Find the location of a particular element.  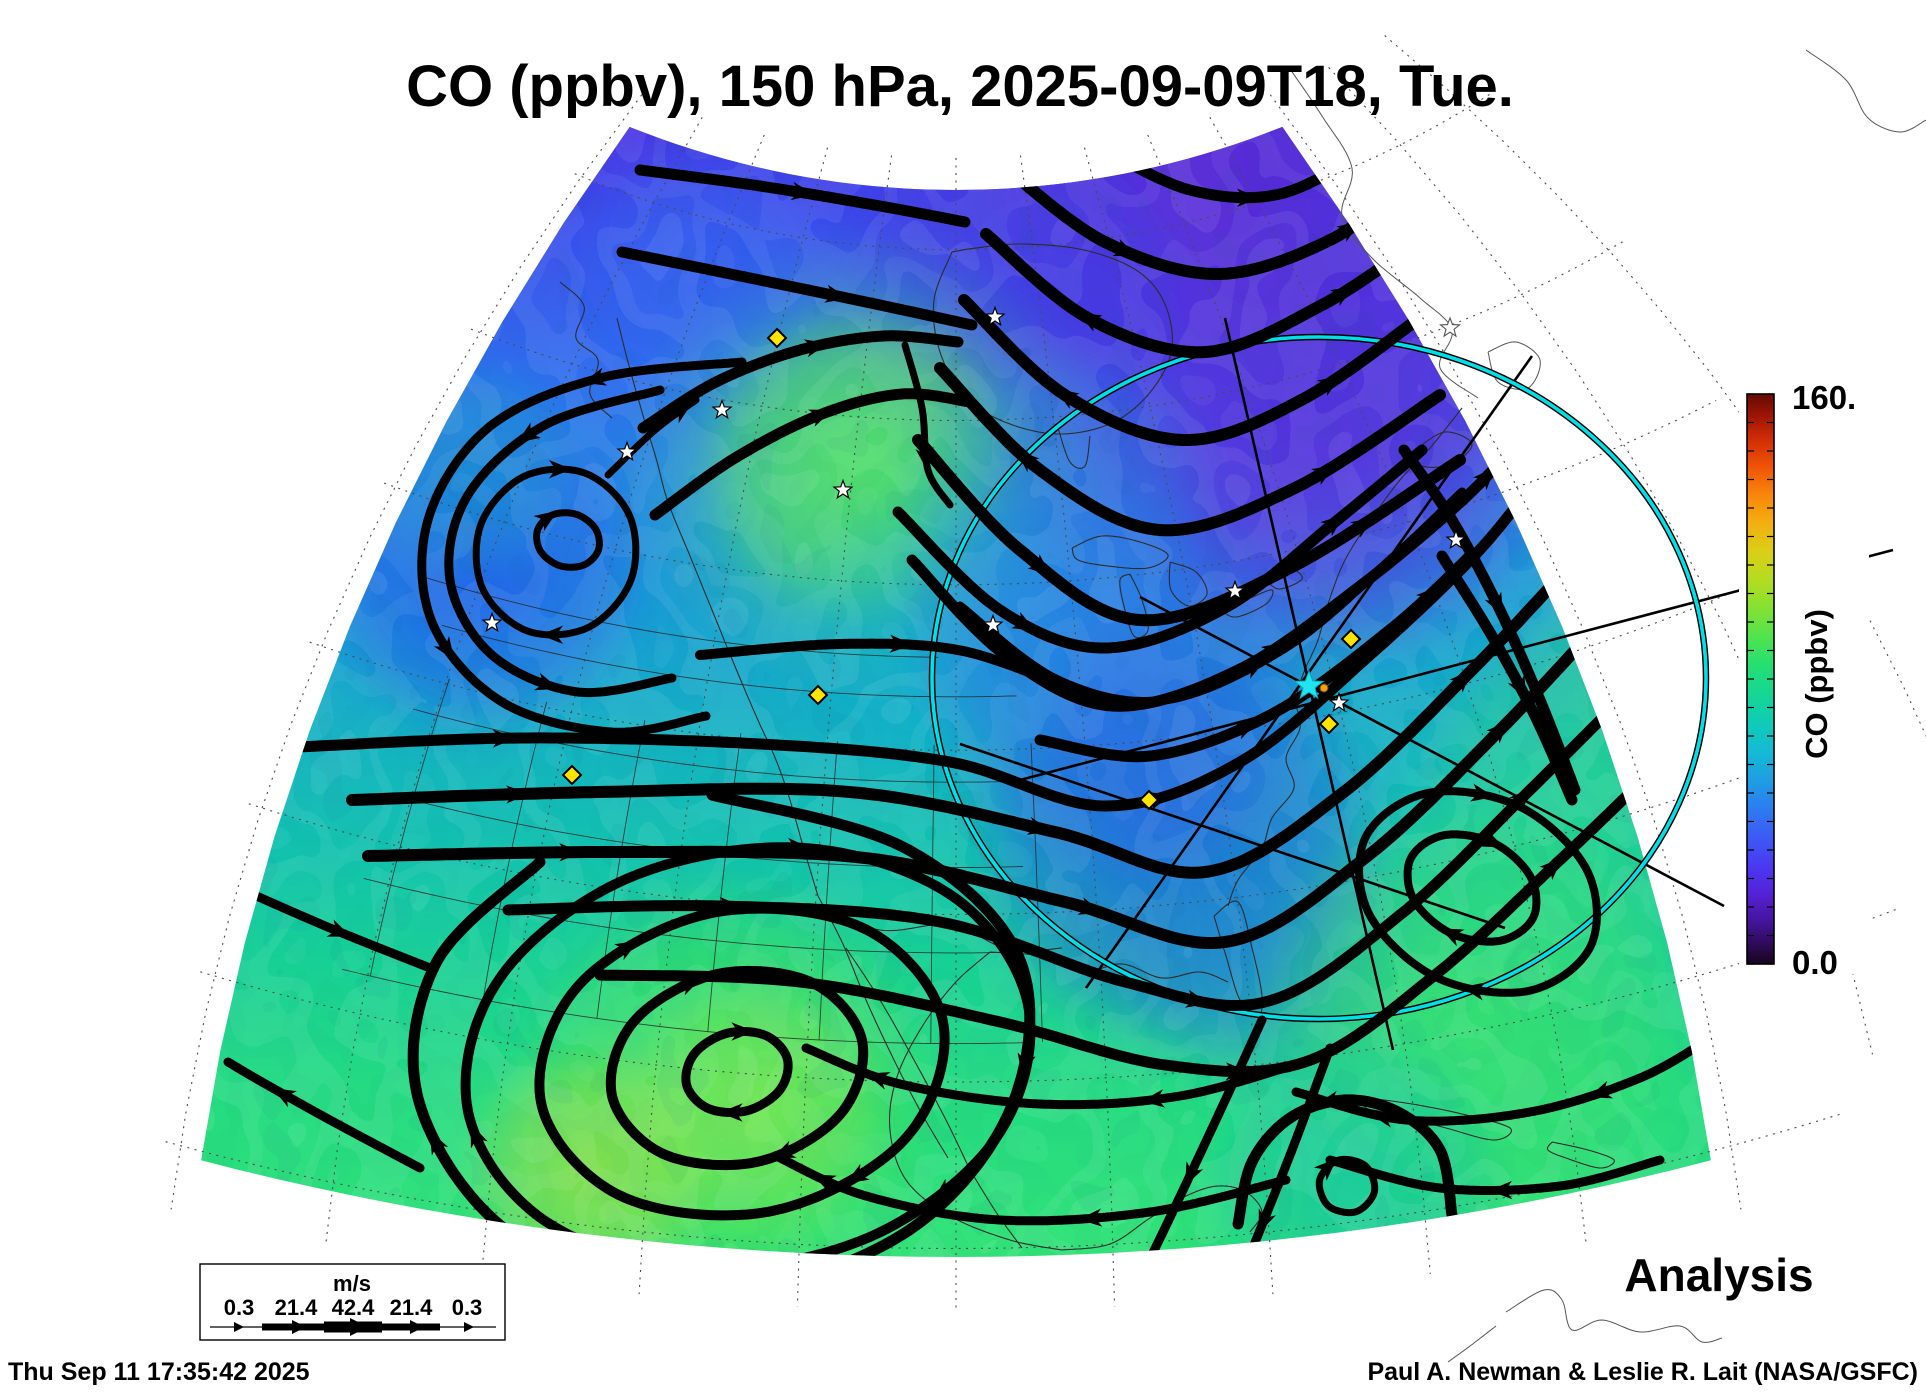

svg-text: m/s is located at coordinates (352, 1283).